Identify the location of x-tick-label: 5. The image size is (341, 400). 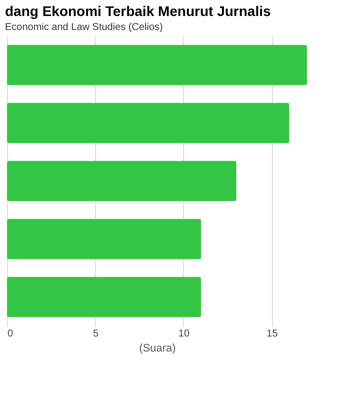
(95, 334).